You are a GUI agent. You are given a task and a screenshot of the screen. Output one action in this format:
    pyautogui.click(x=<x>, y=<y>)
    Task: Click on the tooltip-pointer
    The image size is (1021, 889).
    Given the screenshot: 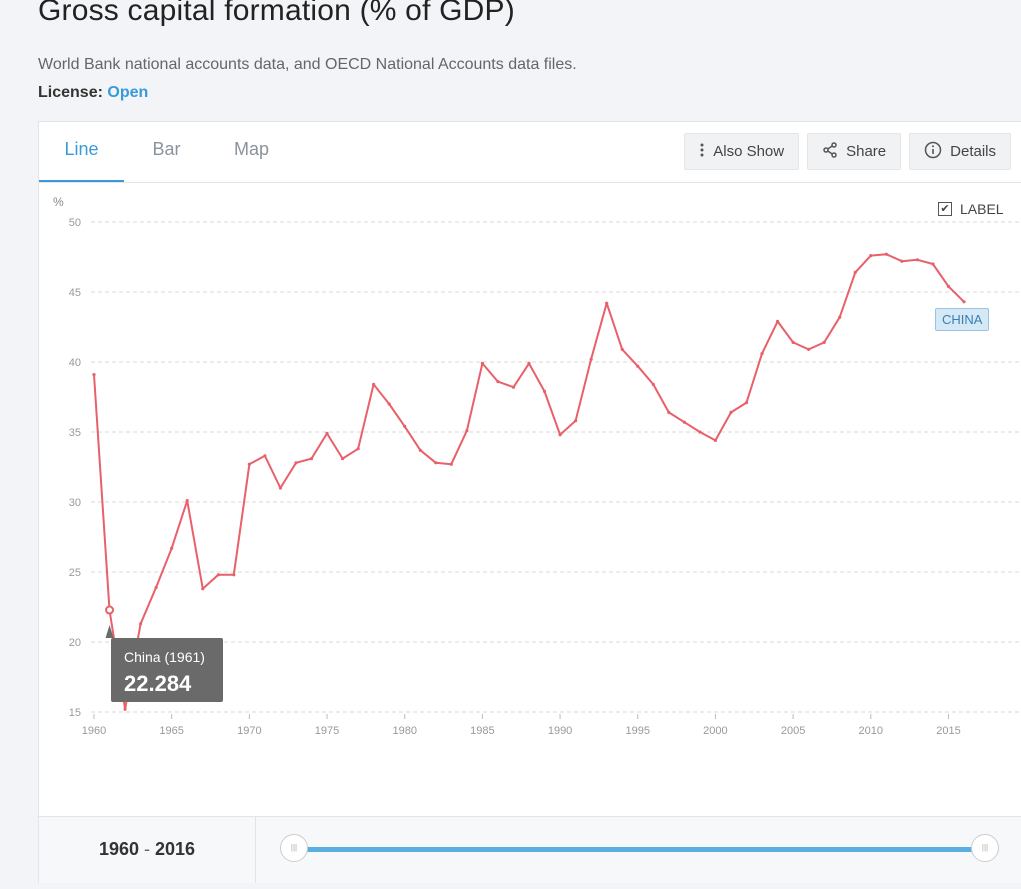 What is the action you would take?
    pyautogui.click(x=109, y=632)
    